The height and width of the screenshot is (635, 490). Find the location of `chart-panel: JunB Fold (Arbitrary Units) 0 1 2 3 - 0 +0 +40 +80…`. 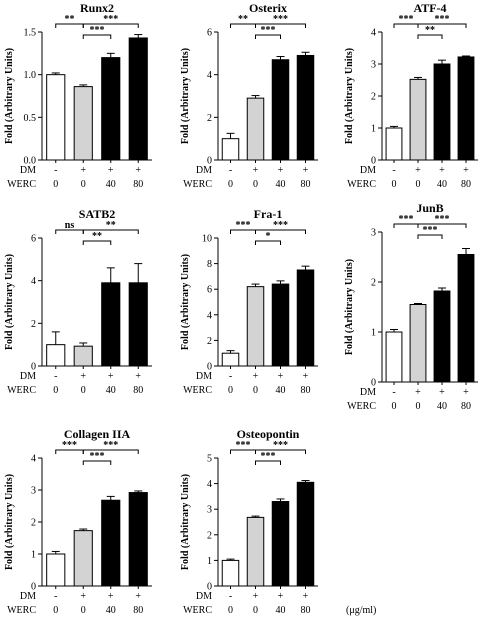

chart-panel: JunB Fold (Arbitrary Units) 0 1 2 3 - 0 +0 +40 +80… is located at coordinates (411, 306).